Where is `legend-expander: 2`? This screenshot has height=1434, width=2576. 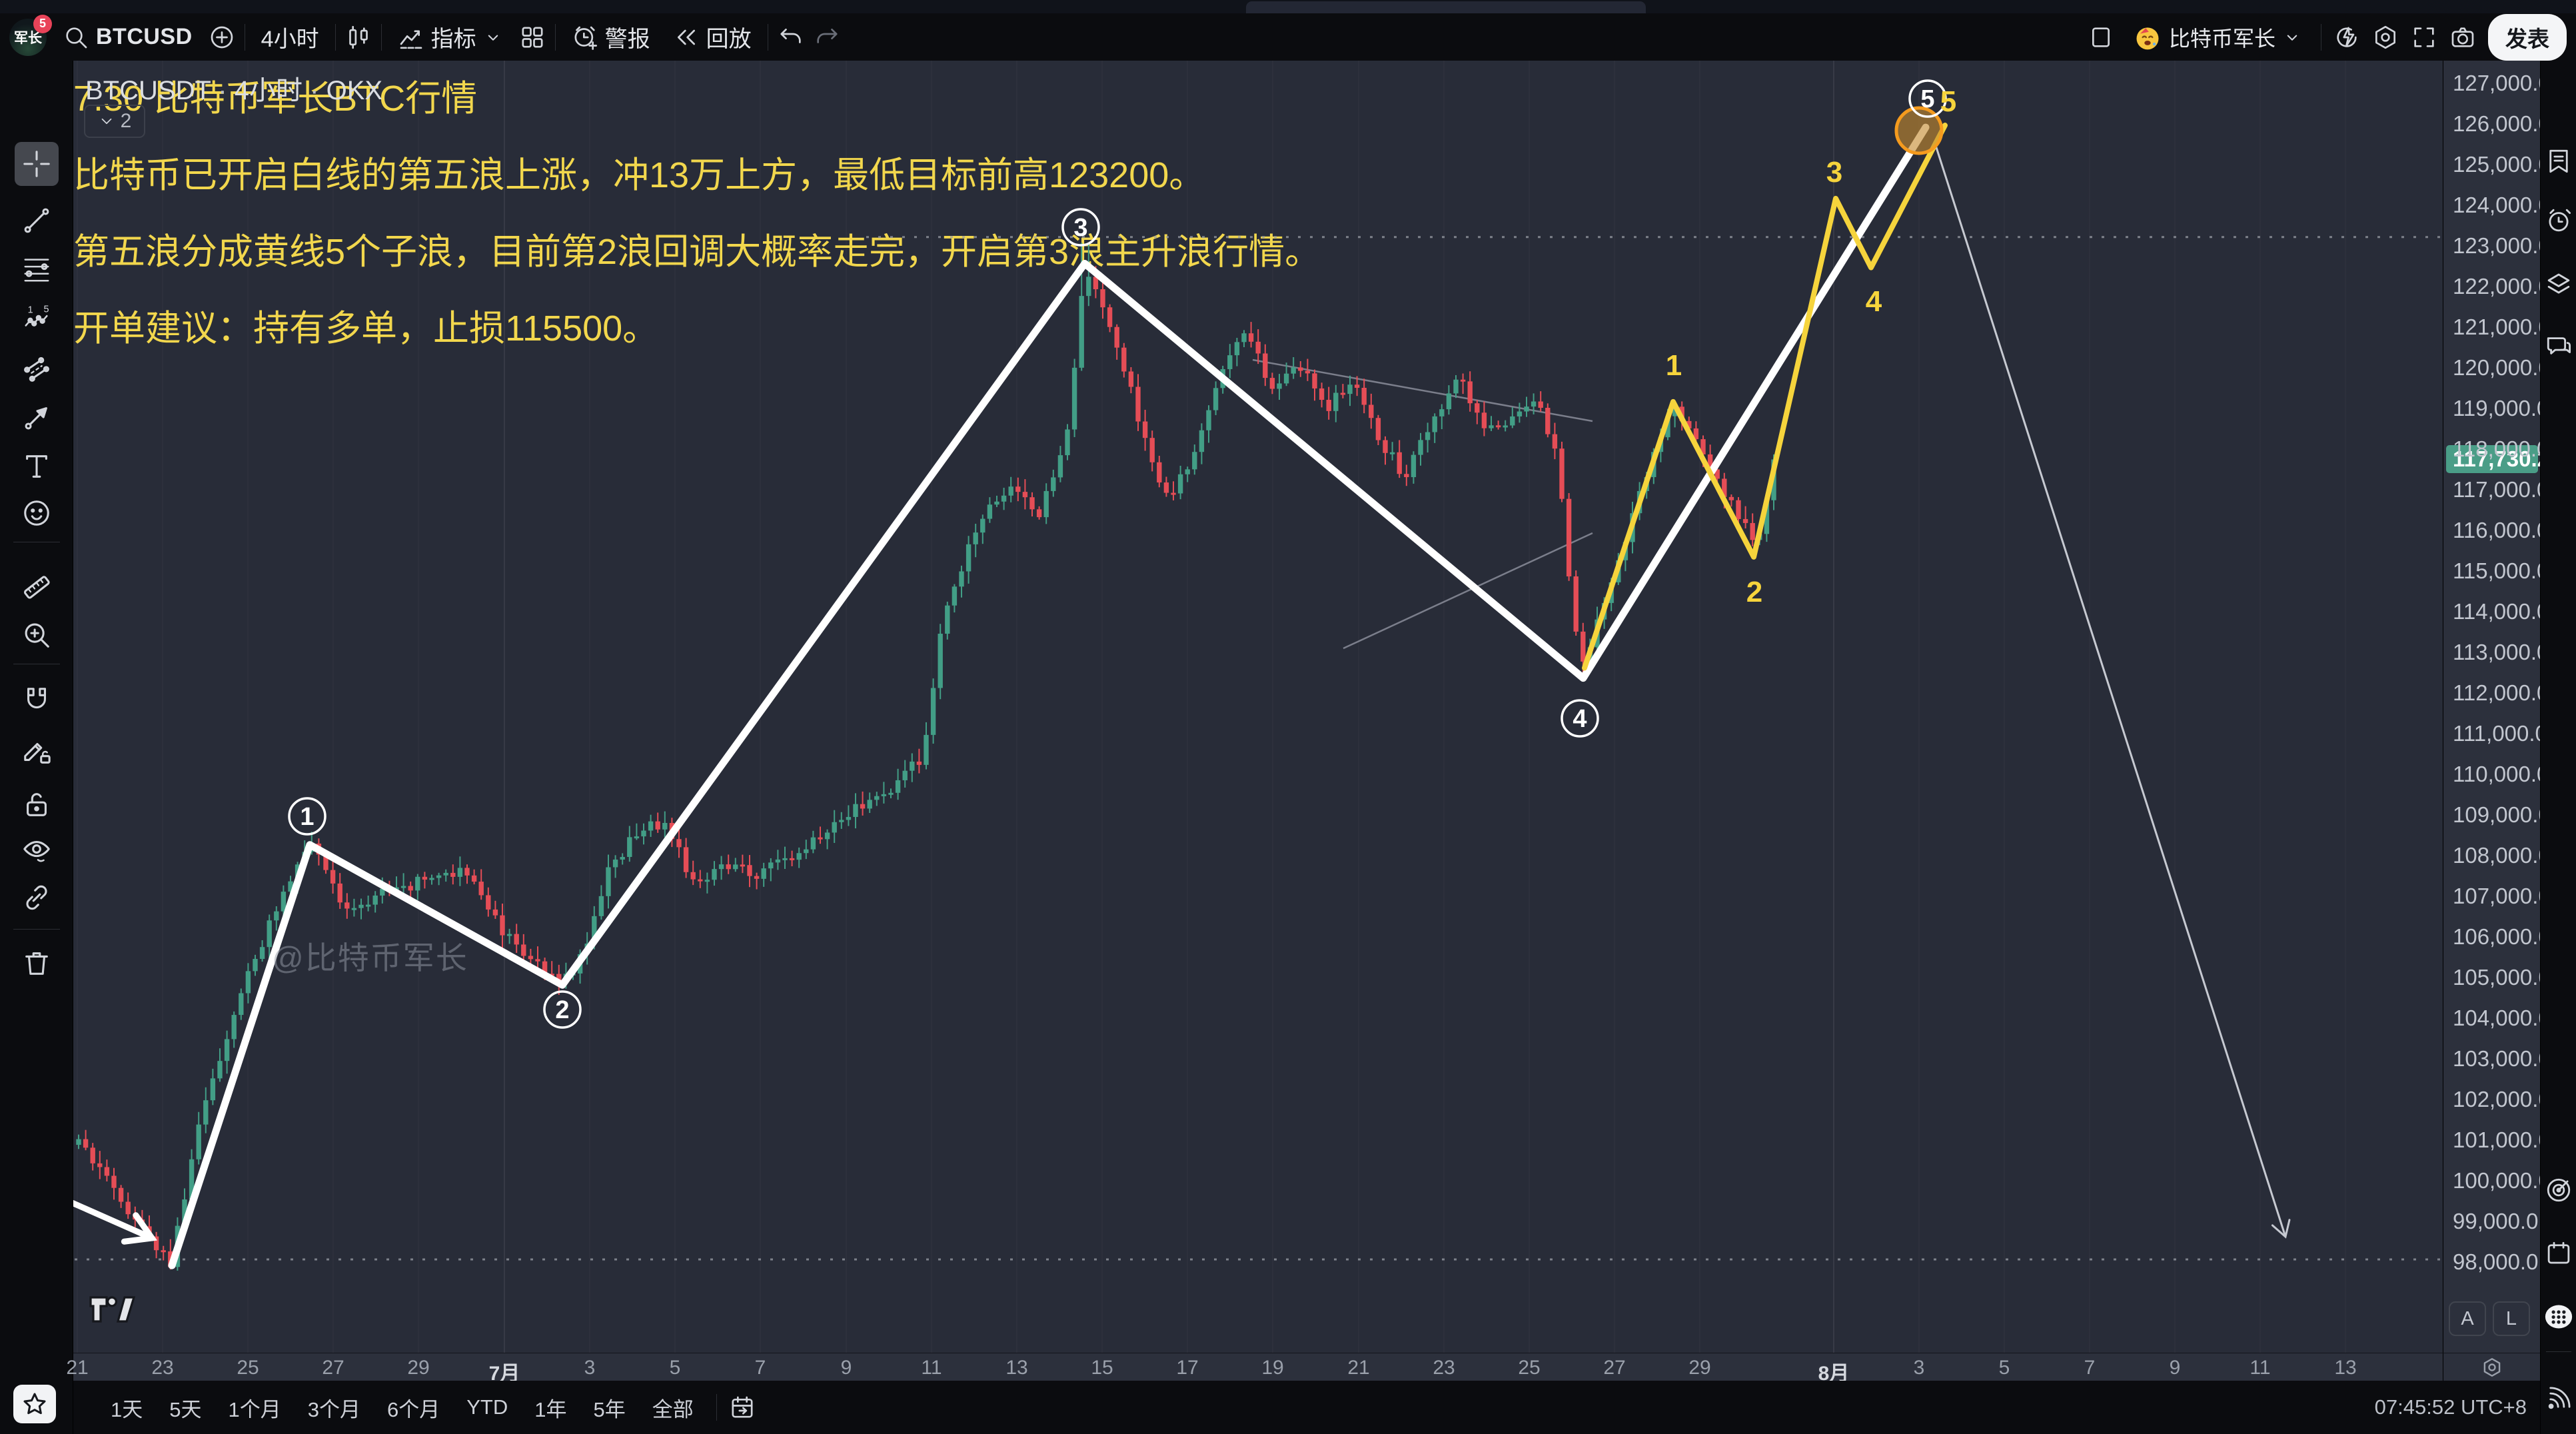 legend-expander: 2 is located at coordinates (114, 121).